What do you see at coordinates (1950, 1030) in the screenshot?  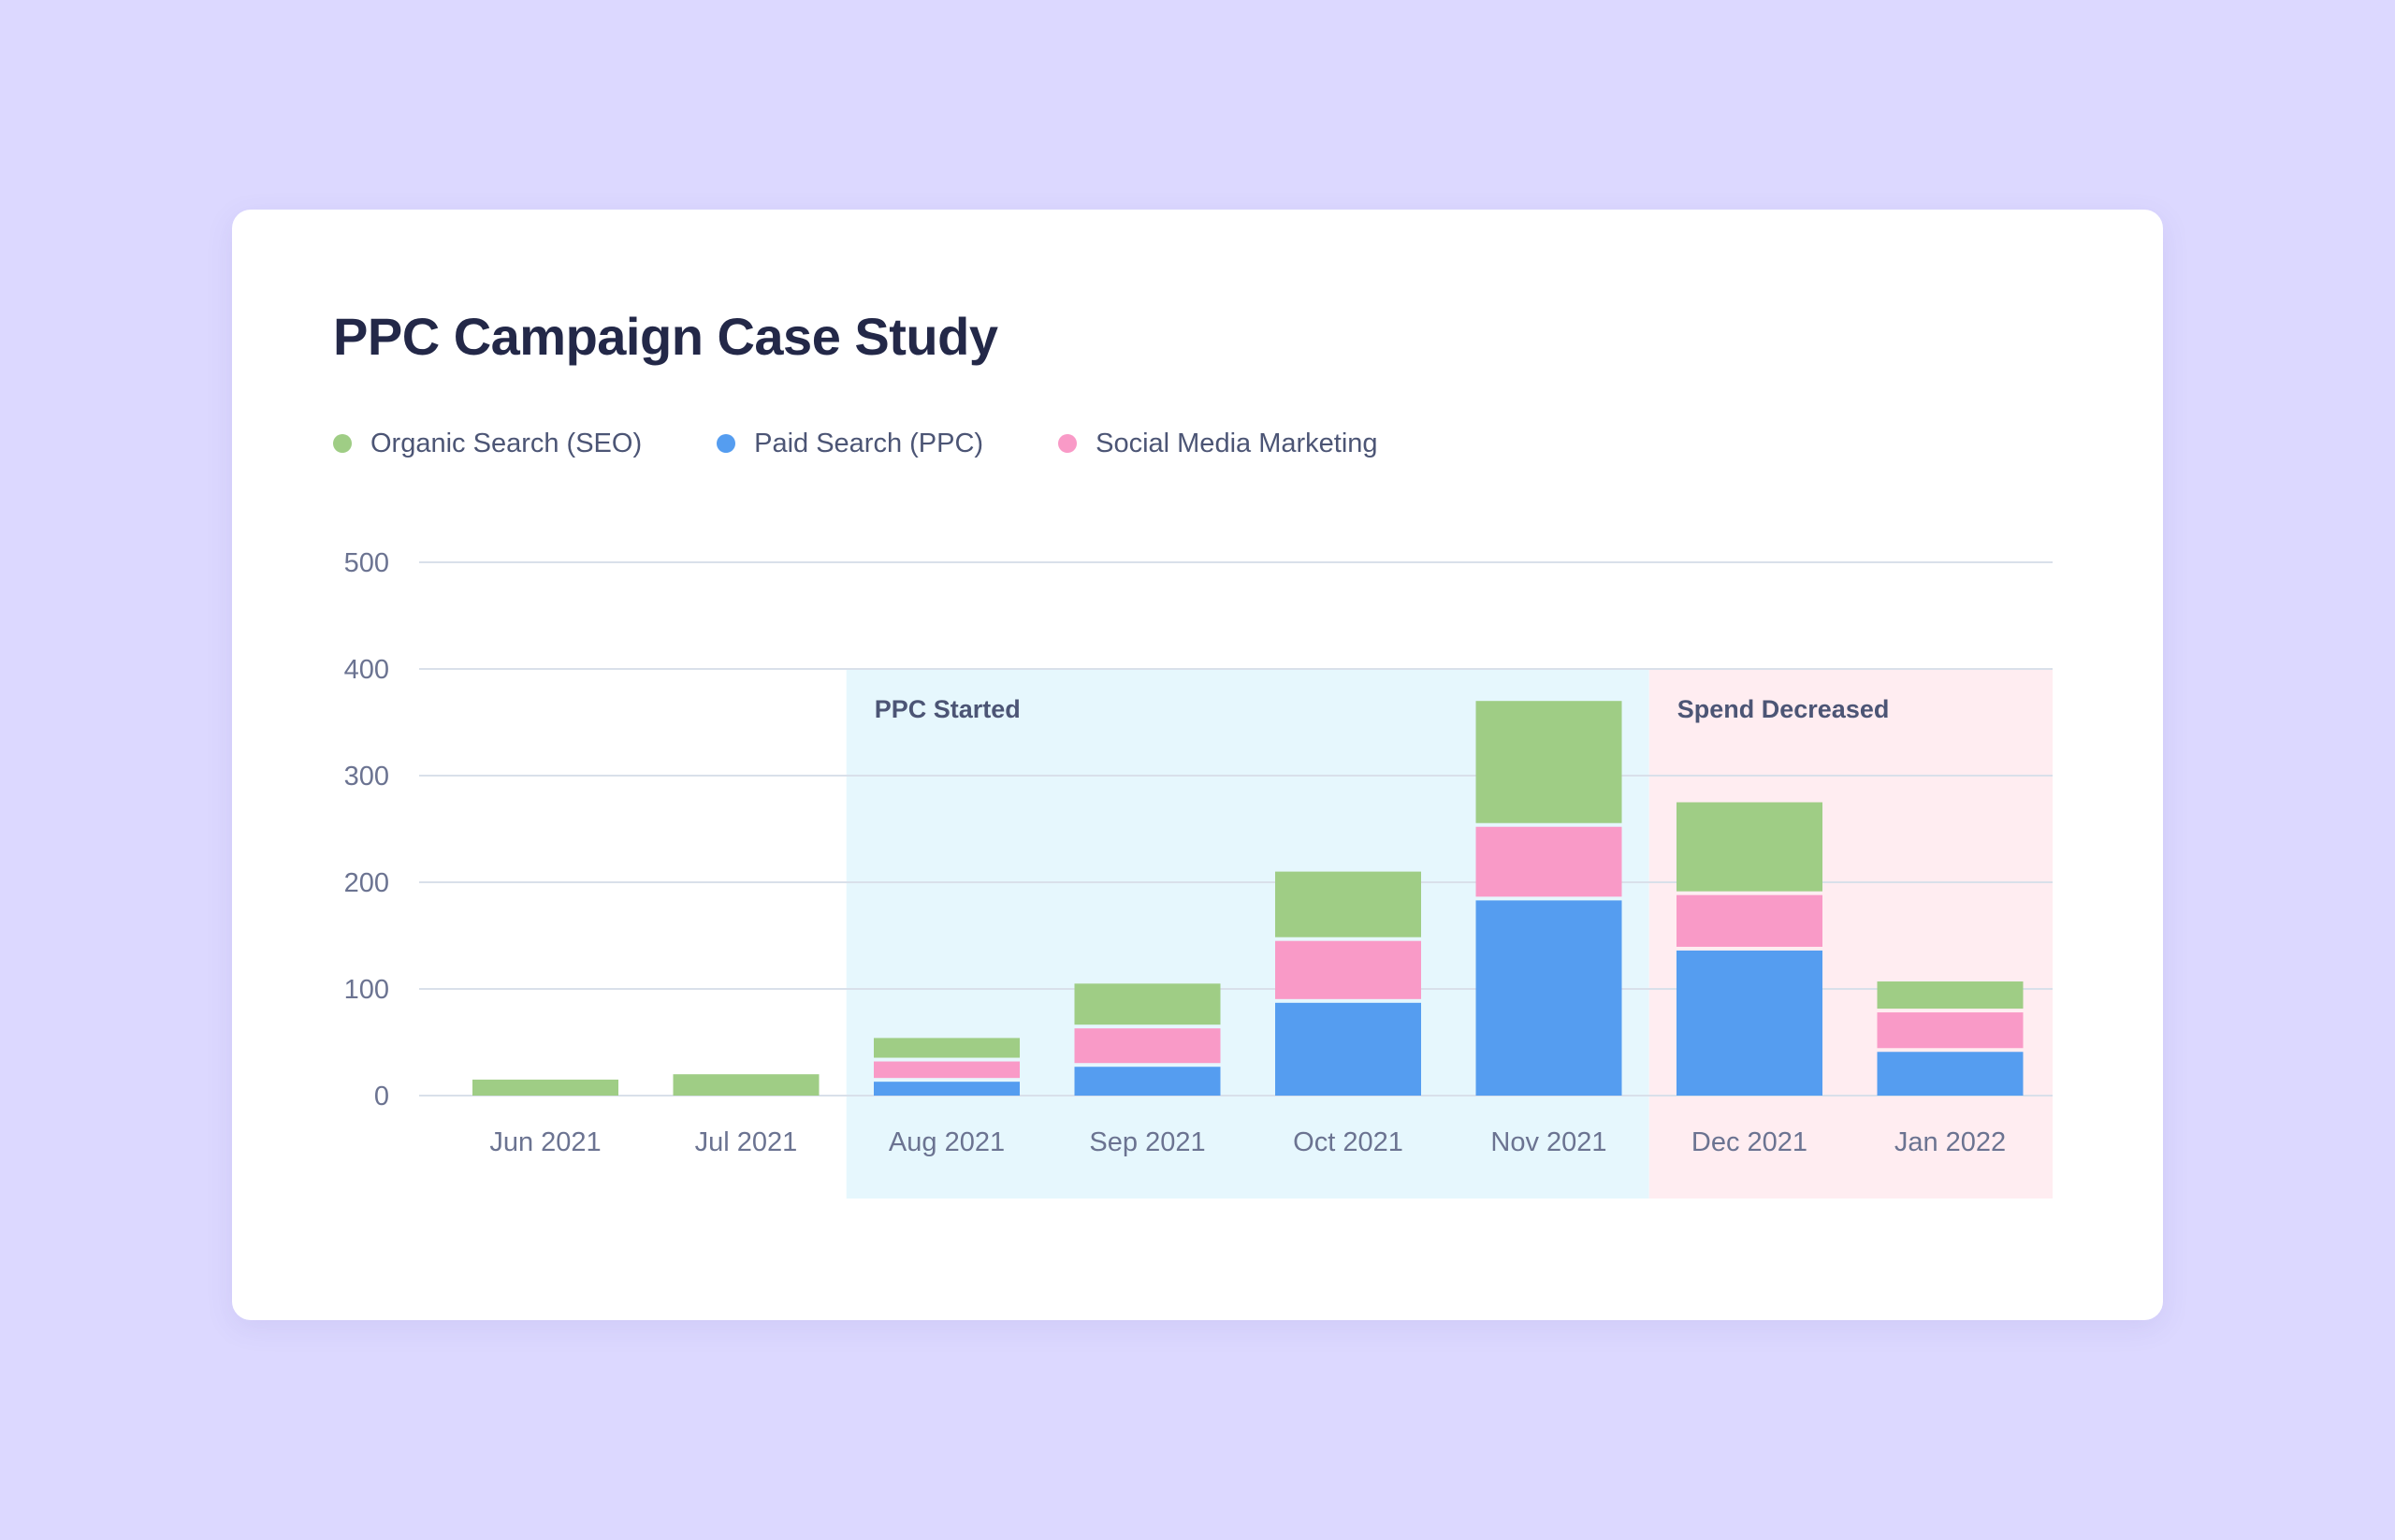 I see `bar-segment-social-media-marketing-jan-2022` at bounding box center [1950, 1030].